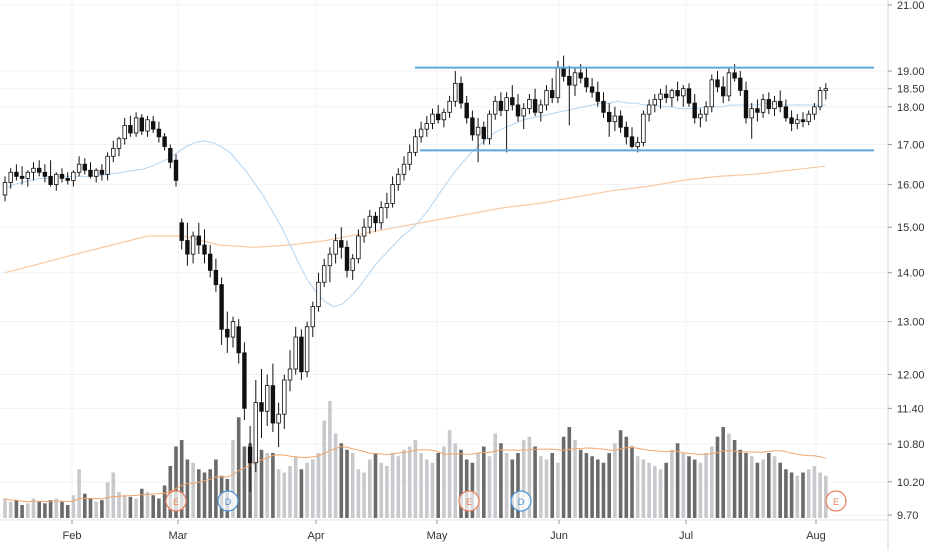 This screenshot has width=932, height=550. I want to click on time-axis: Feb Mar Apr May Jun Jul Aug, so click(444, 531).